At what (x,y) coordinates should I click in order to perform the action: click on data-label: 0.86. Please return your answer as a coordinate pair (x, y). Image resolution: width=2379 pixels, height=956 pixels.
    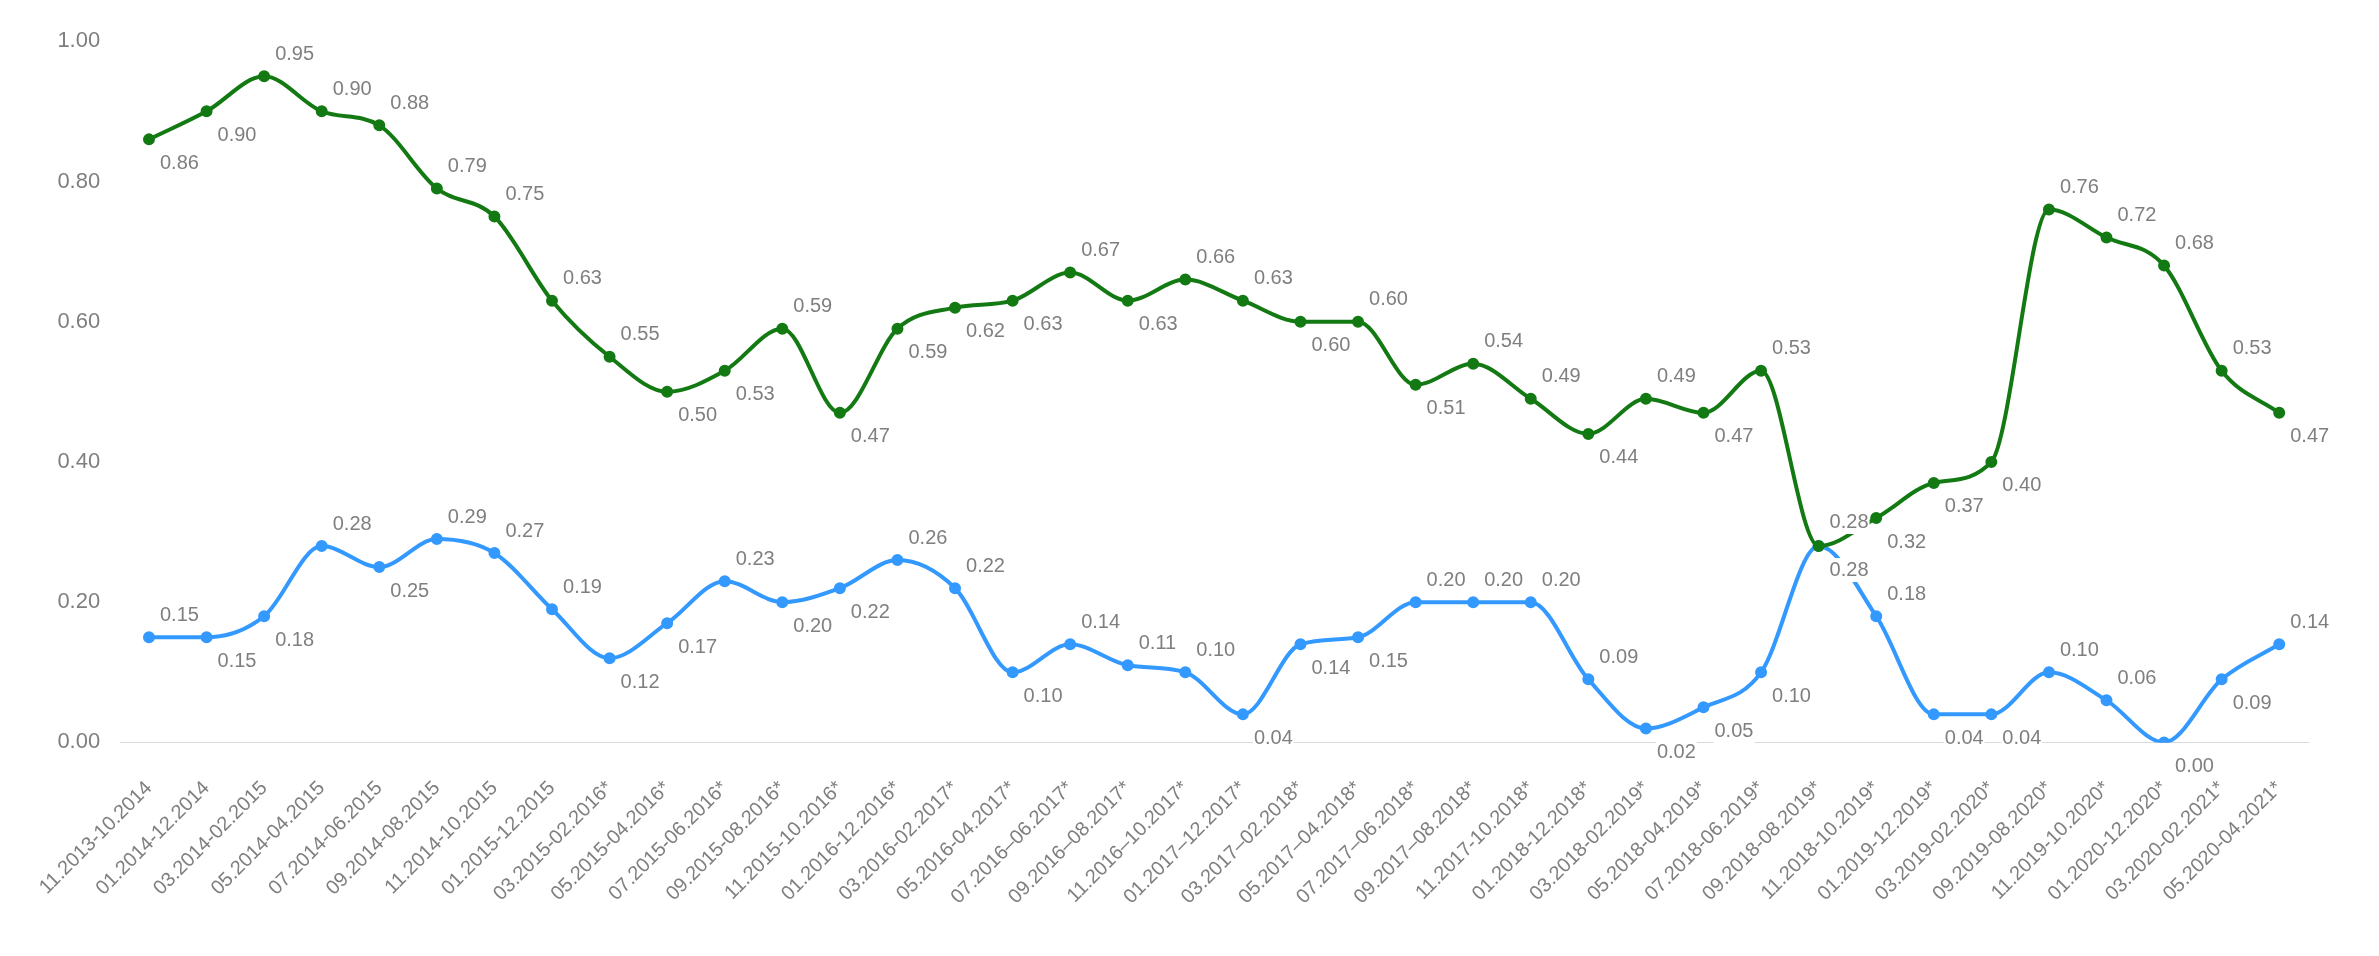
    Looking at the image, I should click on (179, 161).